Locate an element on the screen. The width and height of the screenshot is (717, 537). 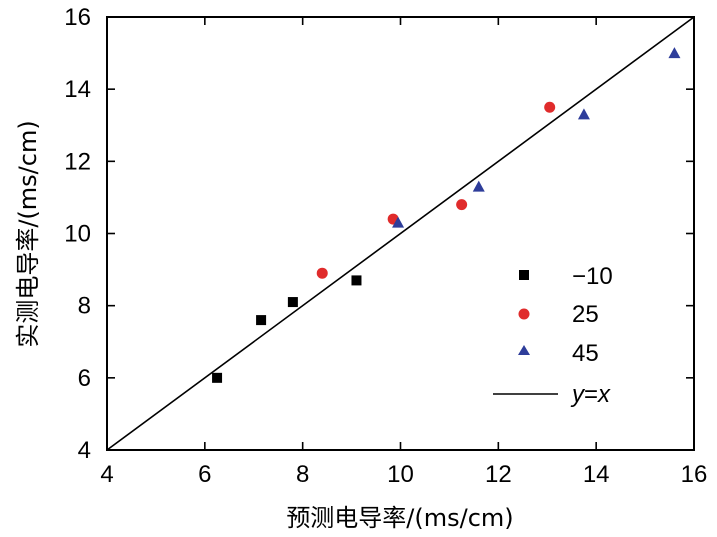
legend-ref-eq: = is located at coordinates (591, 394).